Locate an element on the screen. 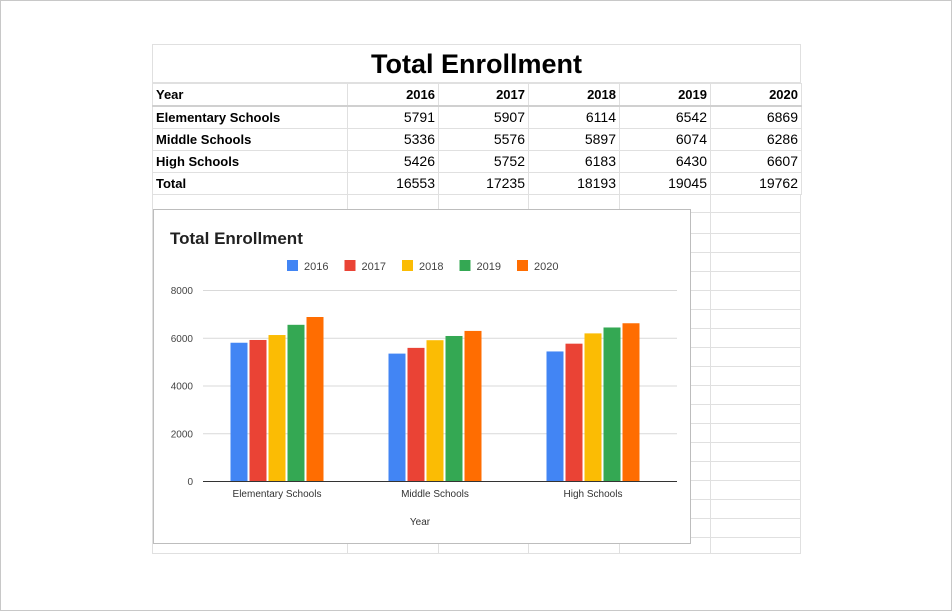 This screenshot has height=611, width=952. value-cell: 6183 is located at coordinates (574, 161).